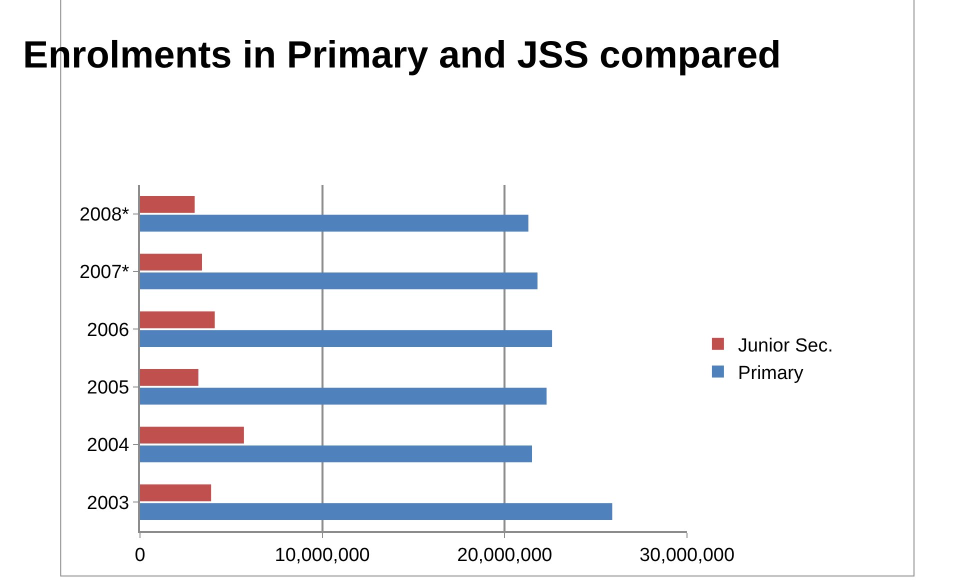 Image resolution: width=957 pixels, height=581 pixels. I want to click on y-tick-label: 2003, so click(108, 503).